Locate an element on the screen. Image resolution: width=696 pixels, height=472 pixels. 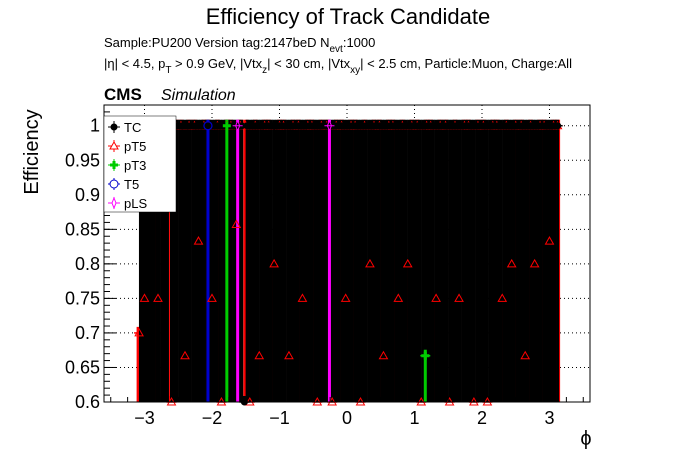
legend-marker-pT3 is located at coordinates (114, 165).